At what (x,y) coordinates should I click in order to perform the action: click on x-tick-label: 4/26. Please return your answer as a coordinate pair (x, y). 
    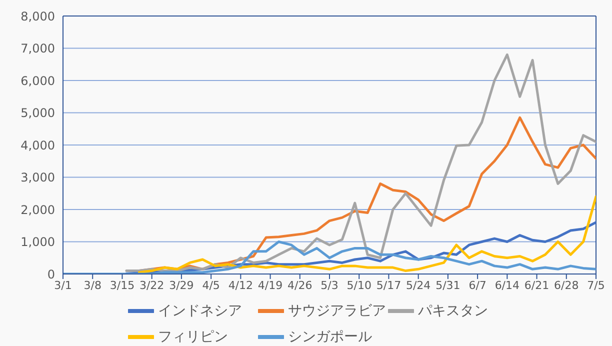
    Looking at the image, I should click on (300, 285).